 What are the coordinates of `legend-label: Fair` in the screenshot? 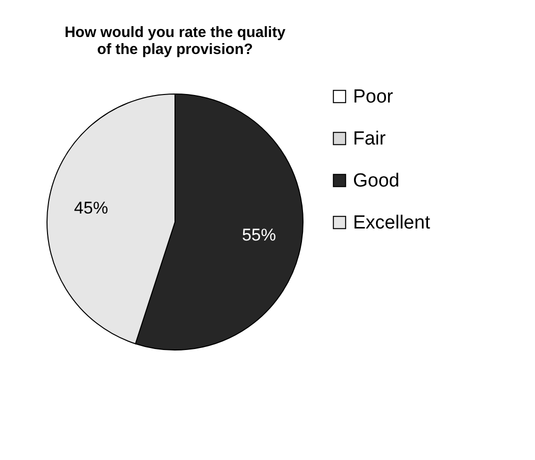 It's located at (369, 139).